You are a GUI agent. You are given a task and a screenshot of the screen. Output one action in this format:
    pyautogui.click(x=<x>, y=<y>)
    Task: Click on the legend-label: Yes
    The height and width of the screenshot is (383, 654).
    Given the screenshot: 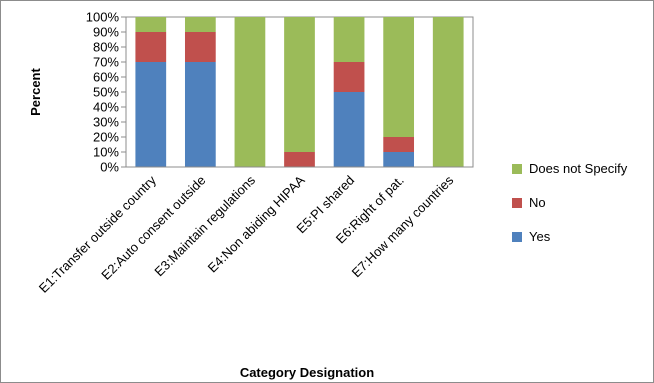 What is the action you would take?
    pyautogui.click(x=540, y=236)
    